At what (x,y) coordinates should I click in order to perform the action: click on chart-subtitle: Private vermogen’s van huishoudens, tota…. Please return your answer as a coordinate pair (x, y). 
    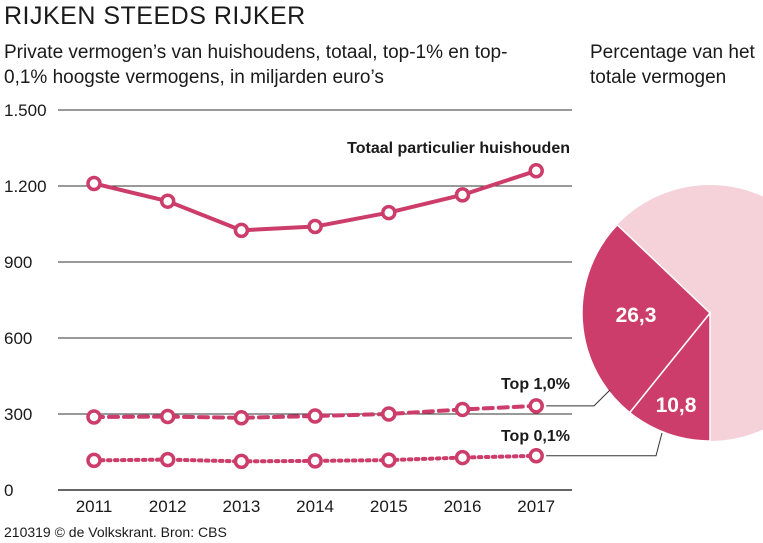
    Looking at the image, I should click on (256, 65).